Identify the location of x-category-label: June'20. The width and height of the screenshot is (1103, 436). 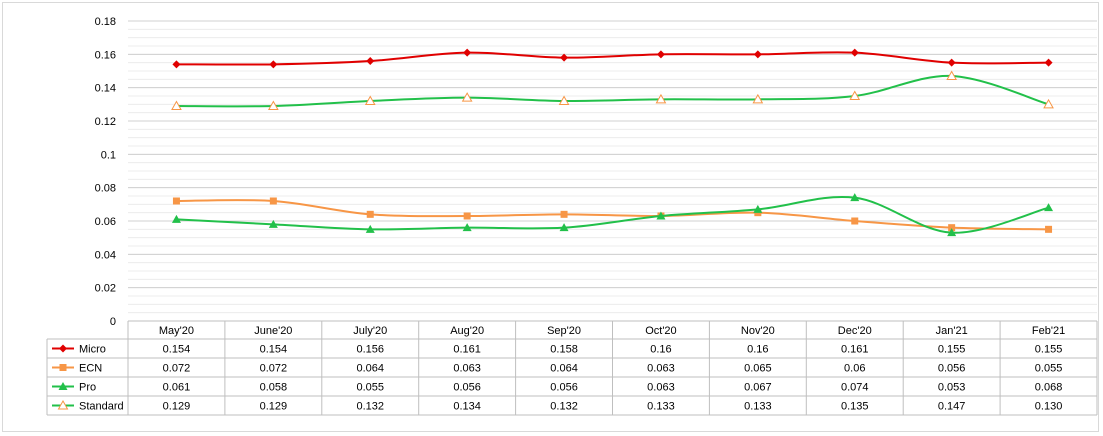
(273, 331).